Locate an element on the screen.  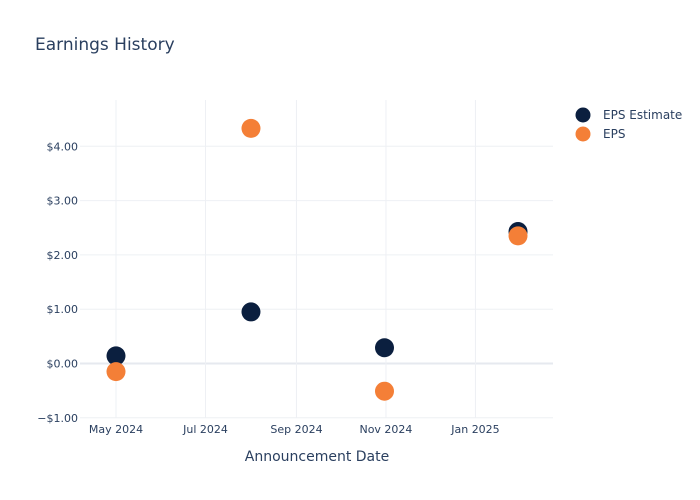
chart-title: Earnings History is located at coordinates (105, 45).